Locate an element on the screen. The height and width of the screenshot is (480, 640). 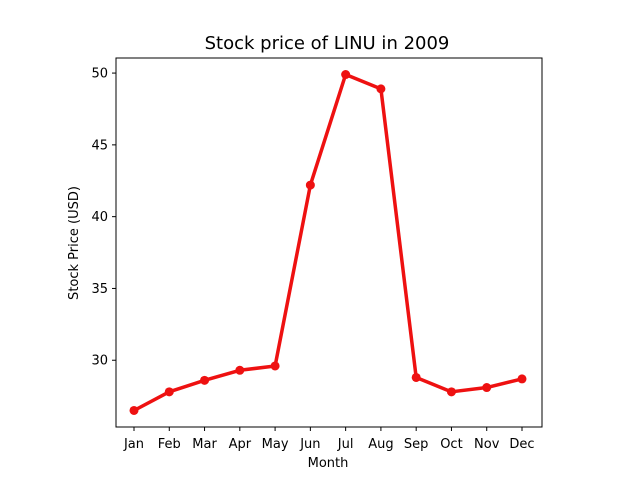
x-tick-label: Oct is located at coordinates (451, 444).